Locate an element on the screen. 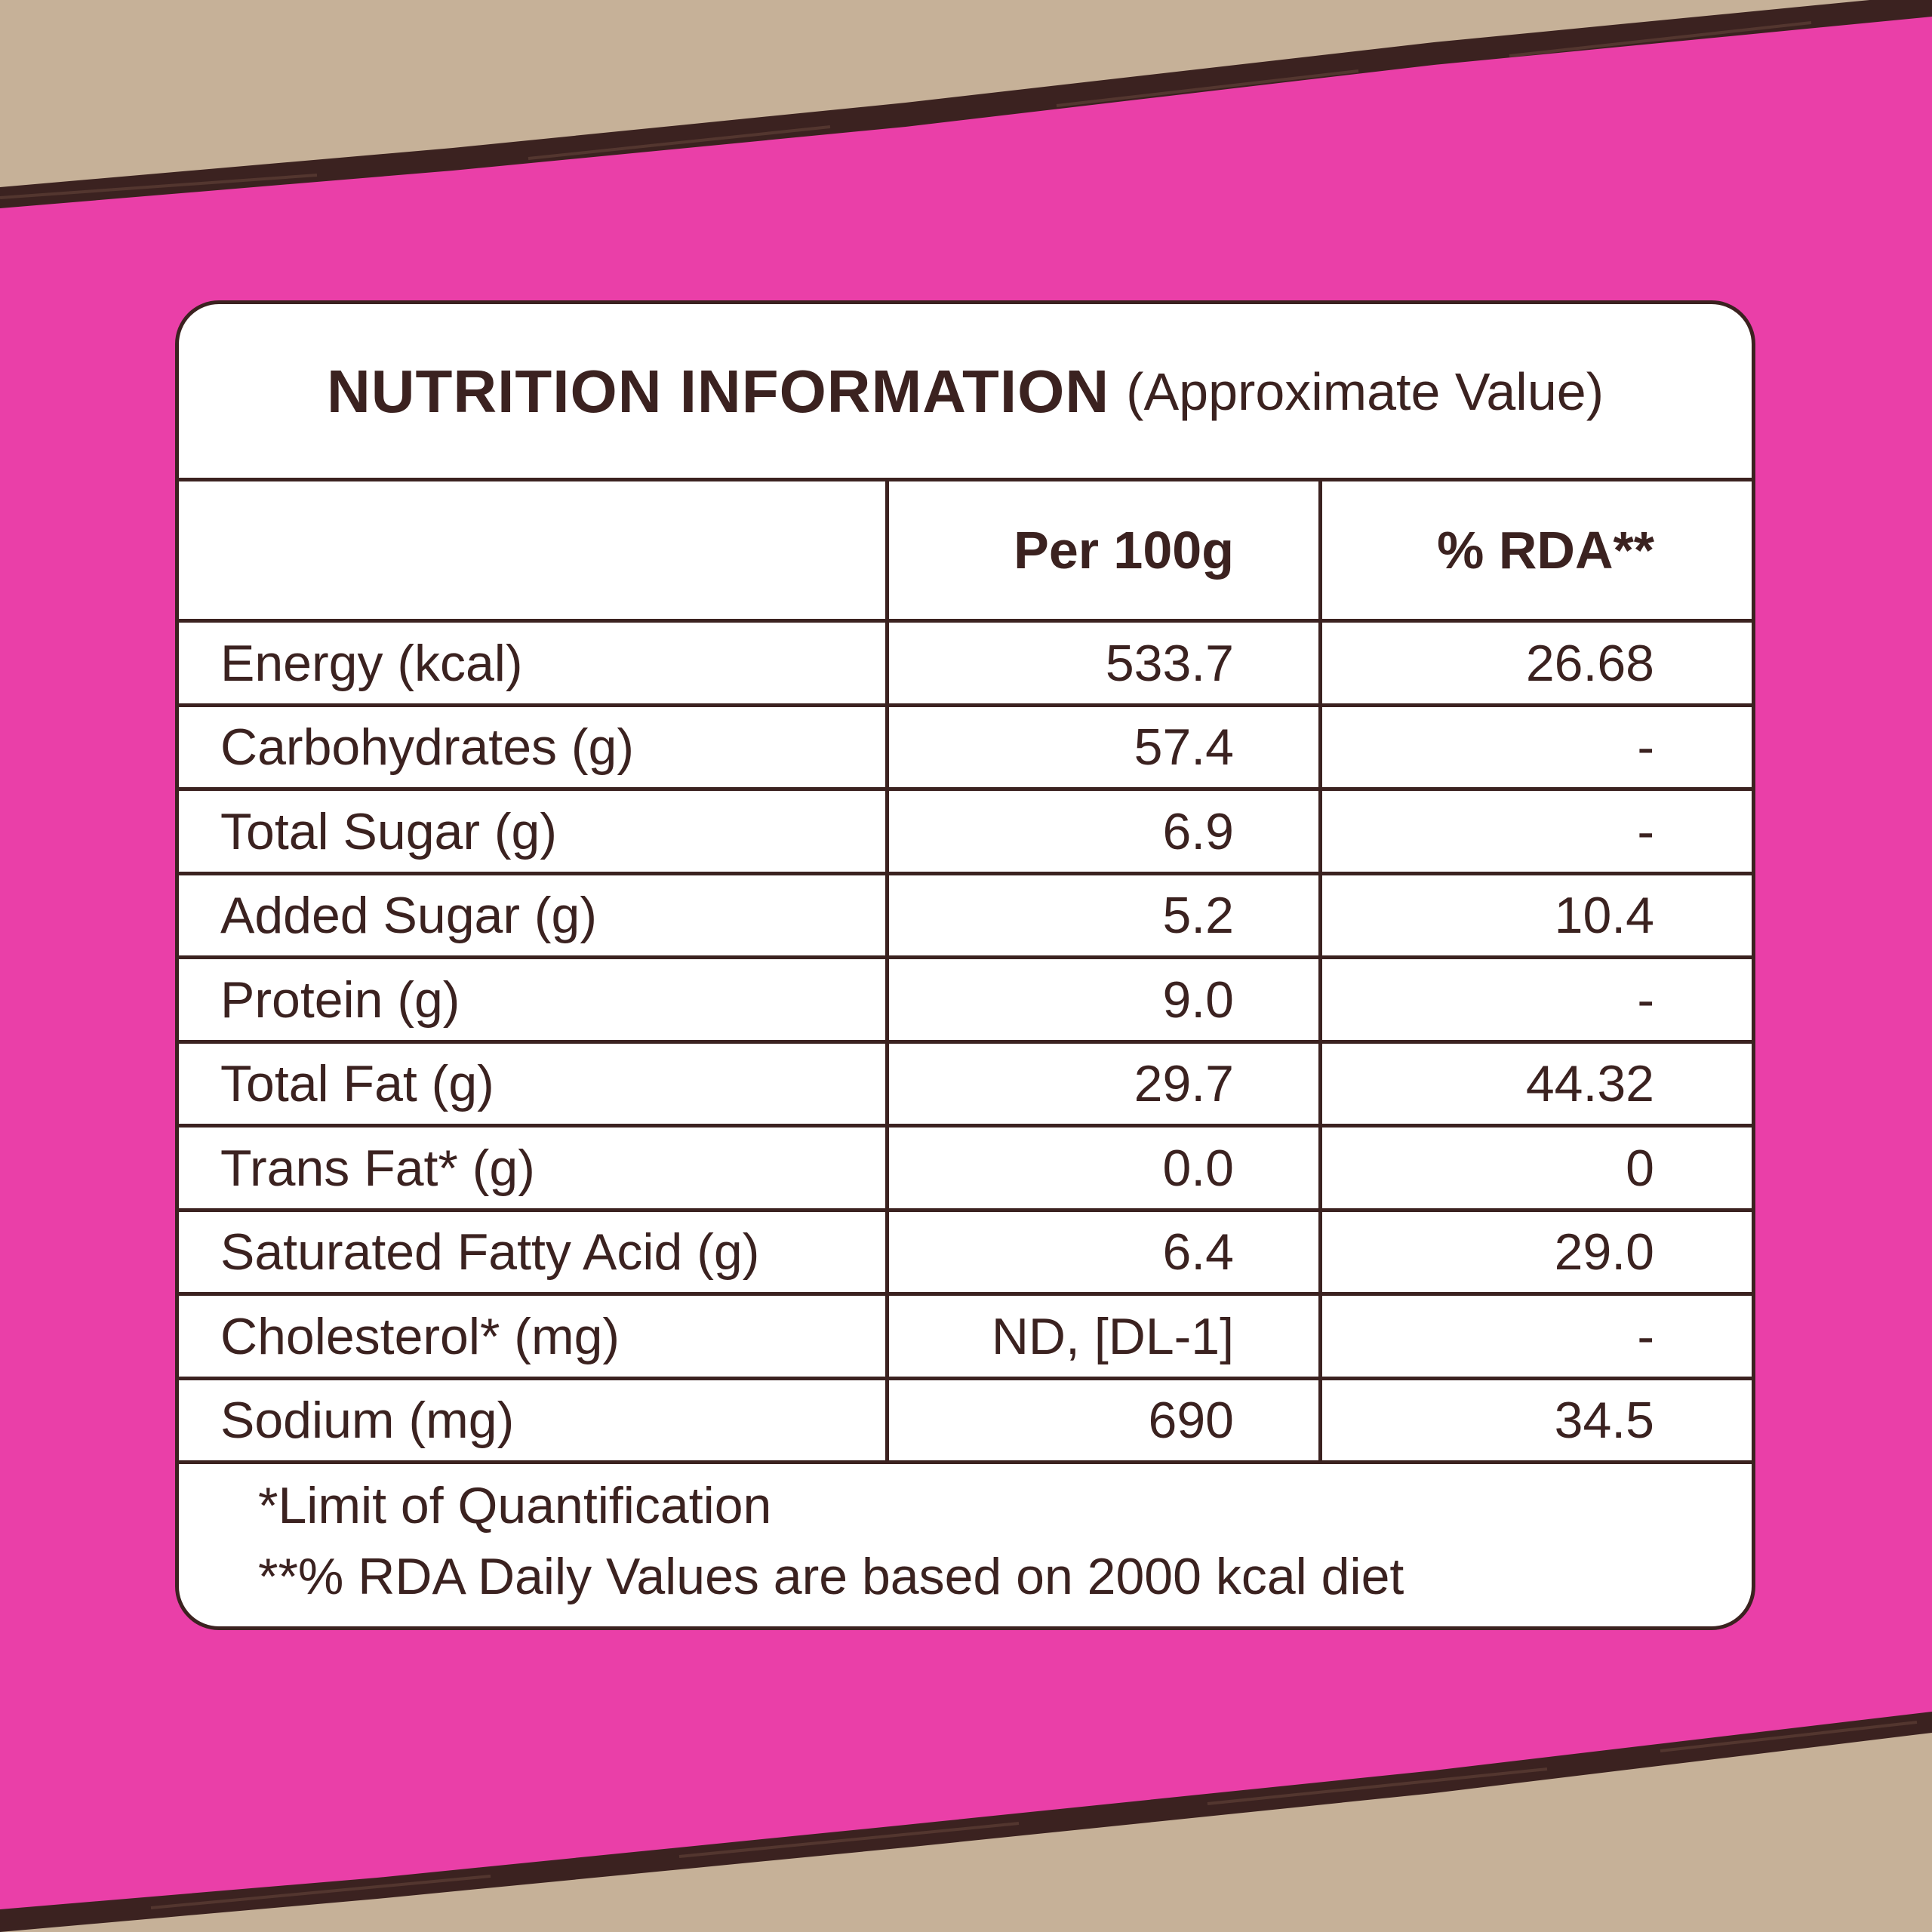  bottom-brush-texture is located at coordinates (1034, 1815).